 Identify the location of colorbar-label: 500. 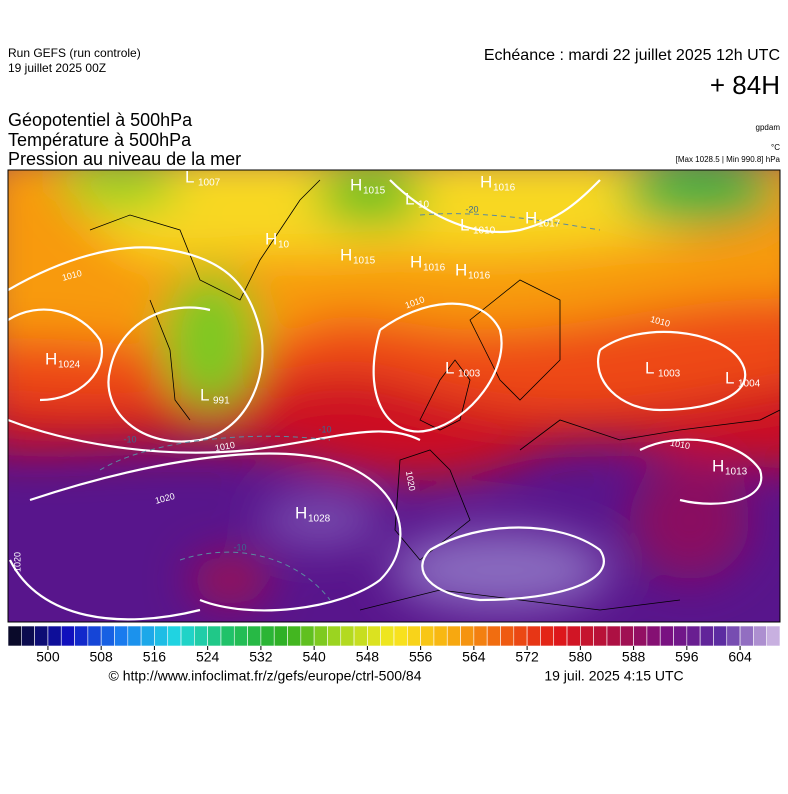
(48, 657).